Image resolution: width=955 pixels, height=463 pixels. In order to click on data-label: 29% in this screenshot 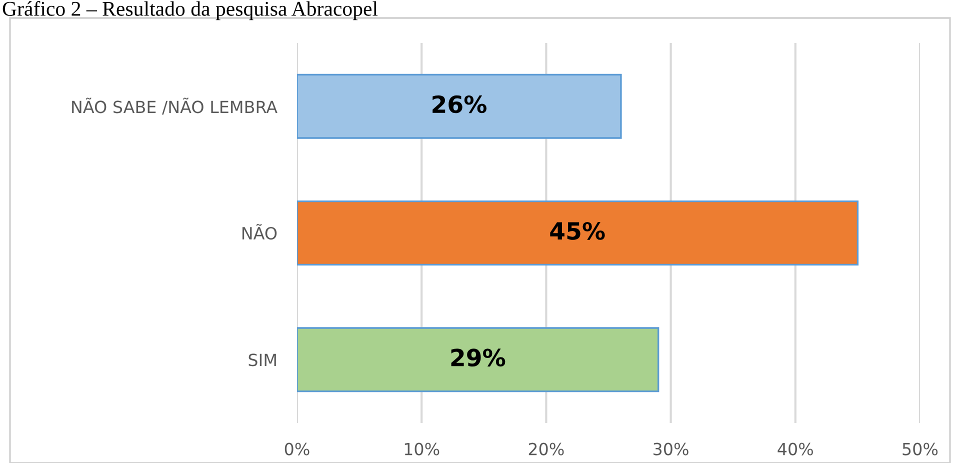, I will do `click(478, 357)`.